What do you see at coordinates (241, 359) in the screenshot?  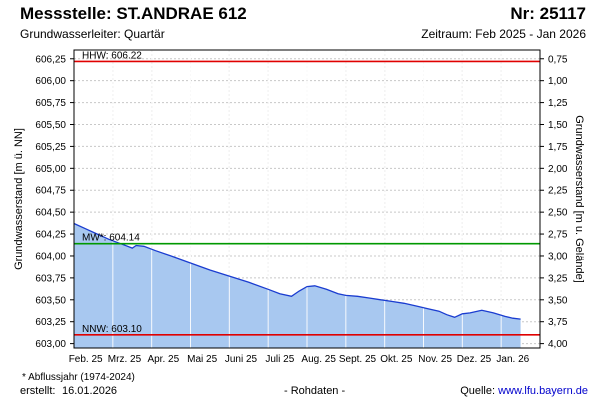 I see `x-tick-label: Juni 25` at bounding box center [241, 359].